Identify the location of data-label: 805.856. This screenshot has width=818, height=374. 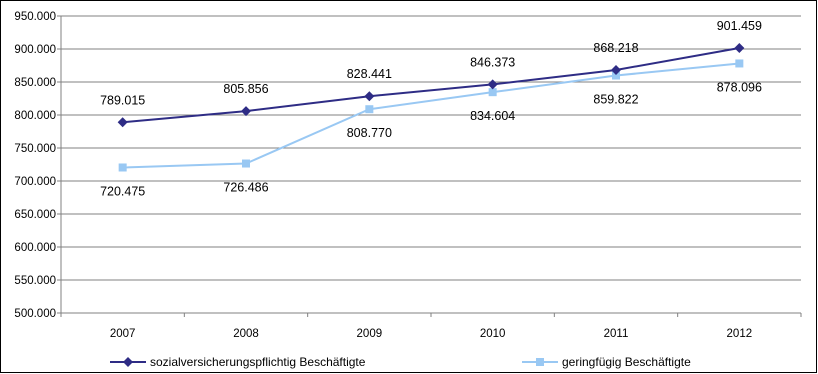
(245, 89).